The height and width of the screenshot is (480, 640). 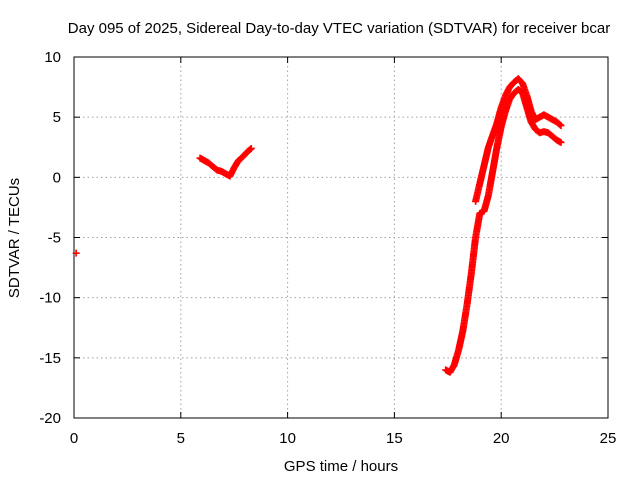 I want to click on x-tick-label: 20, so click(x=501, y=438).